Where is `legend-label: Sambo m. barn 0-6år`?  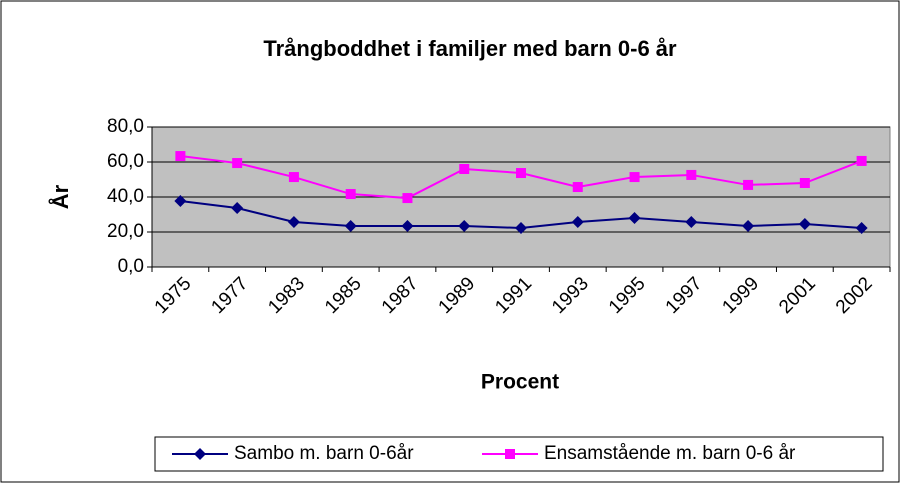
legend-label: Sambo m. barn 0-6år is located at coordinates (324, 453).